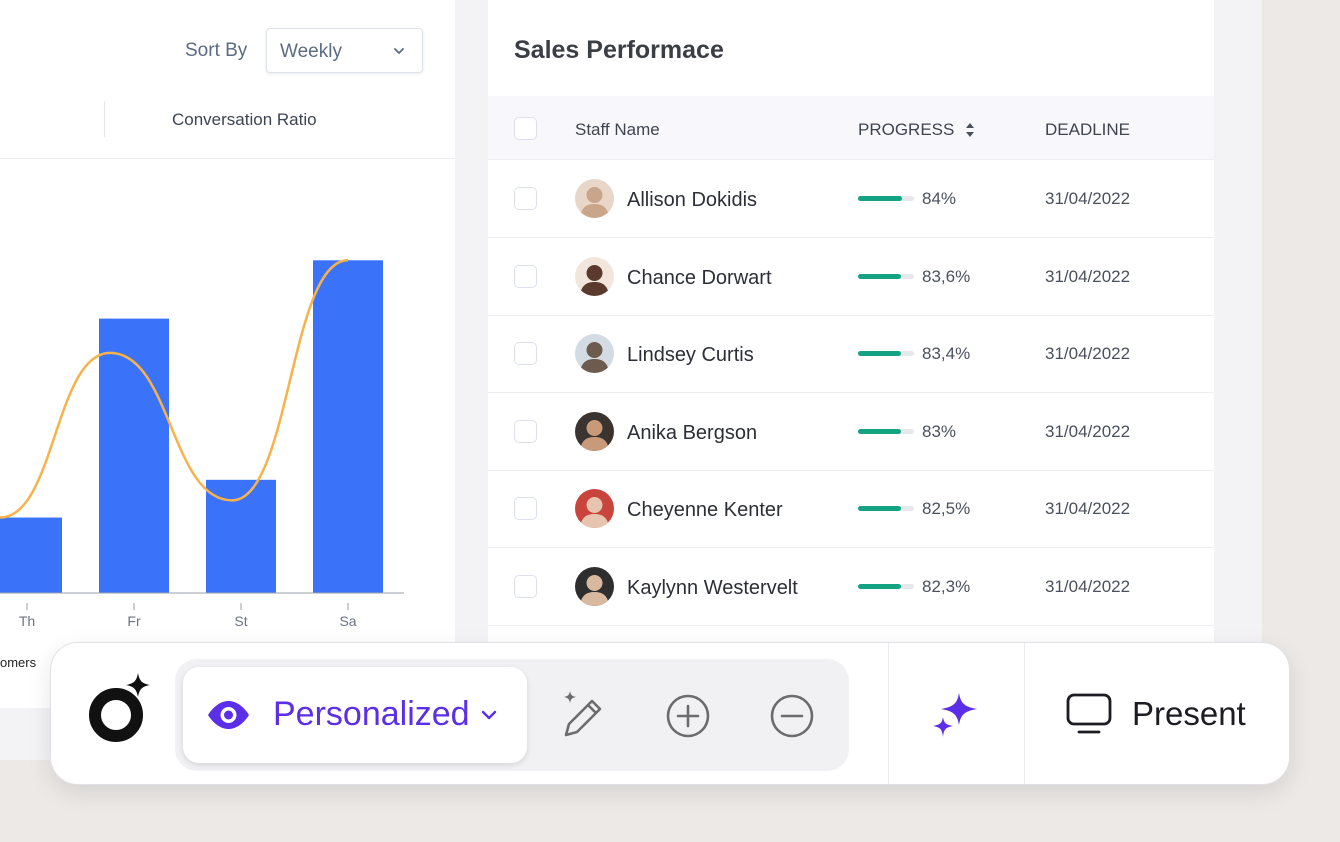 Image resolution: width=1340 pixels, height=842 pixels. Describe the element at coordinates (688, 716) in the screenshot. I see `zoom-in-icon` at that location.